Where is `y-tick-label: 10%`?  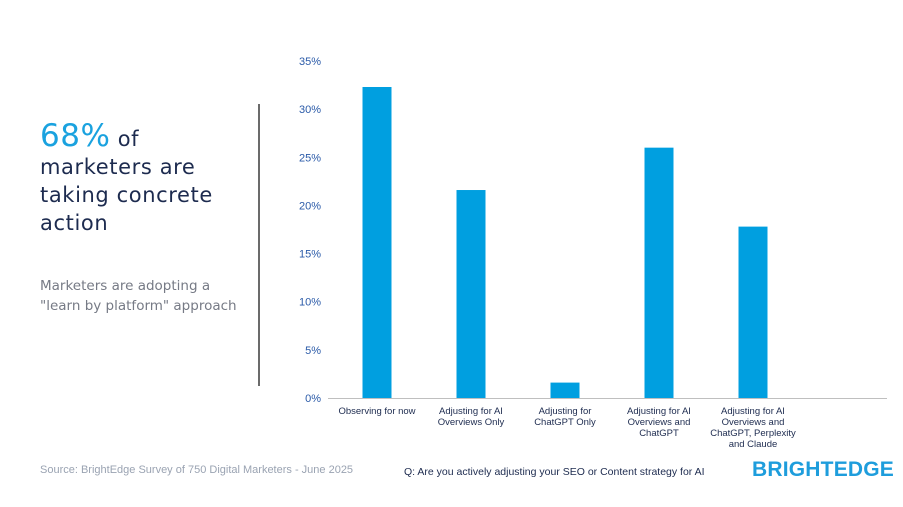 y-tick-label: 10% is located at coordinates (310, 303).